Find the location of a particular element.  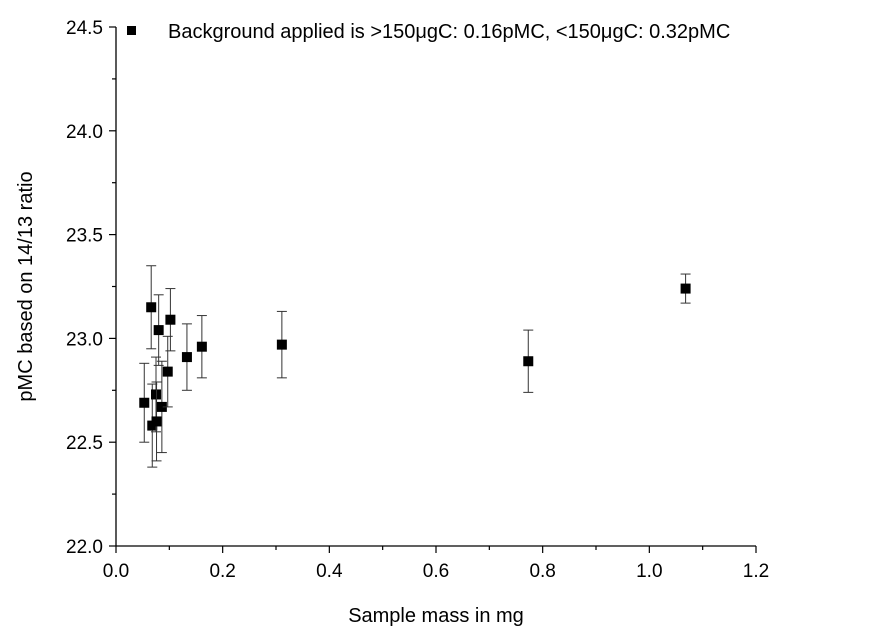

y-tick-label: 22.5 is located at coordinates (84, 443).